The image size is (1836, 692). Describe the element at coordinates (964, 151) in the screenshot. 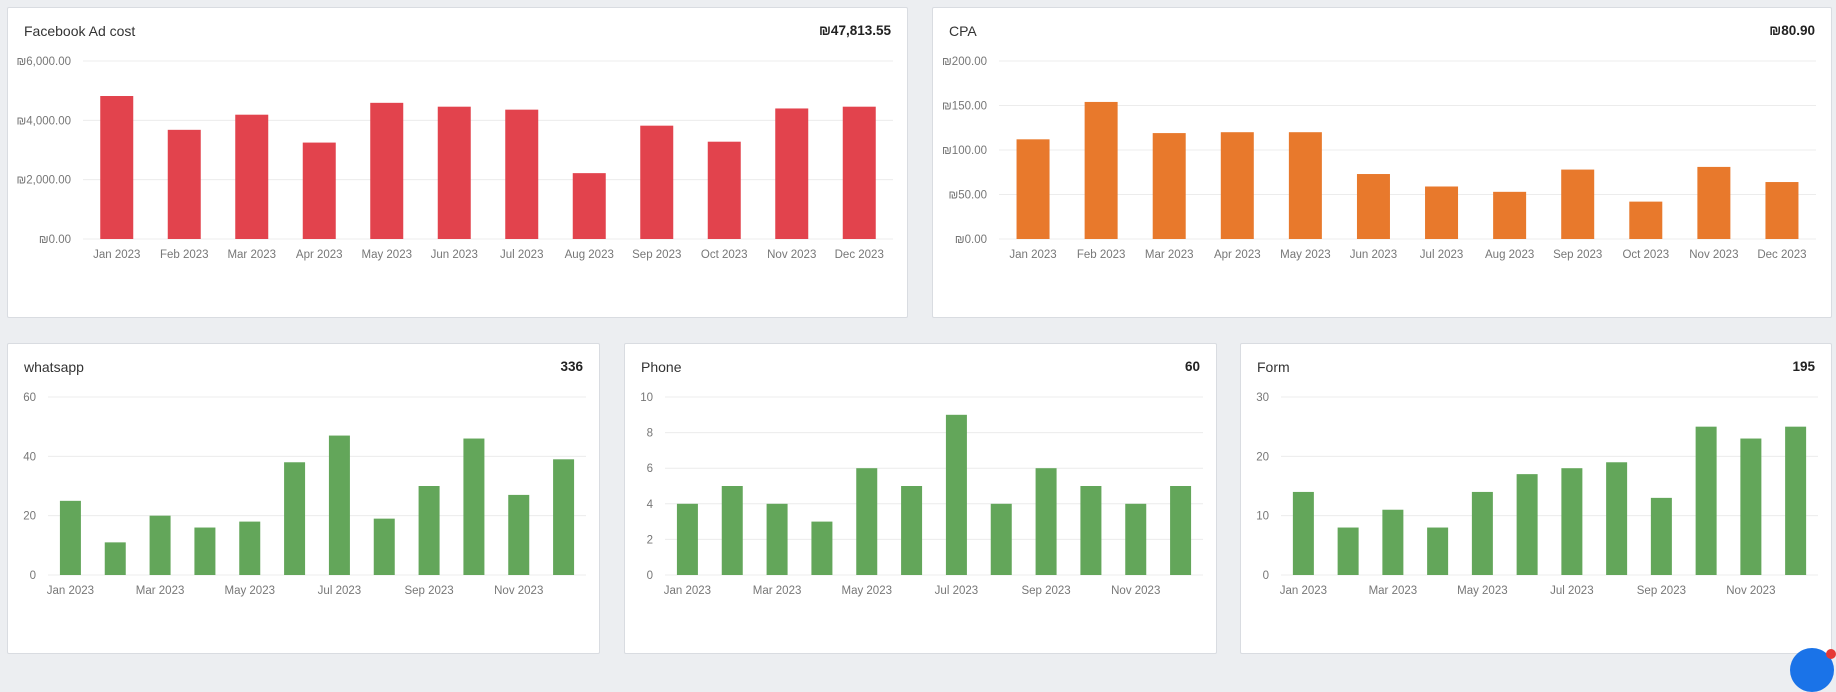

I see `y-tick-label: ₪100.00` at that location.